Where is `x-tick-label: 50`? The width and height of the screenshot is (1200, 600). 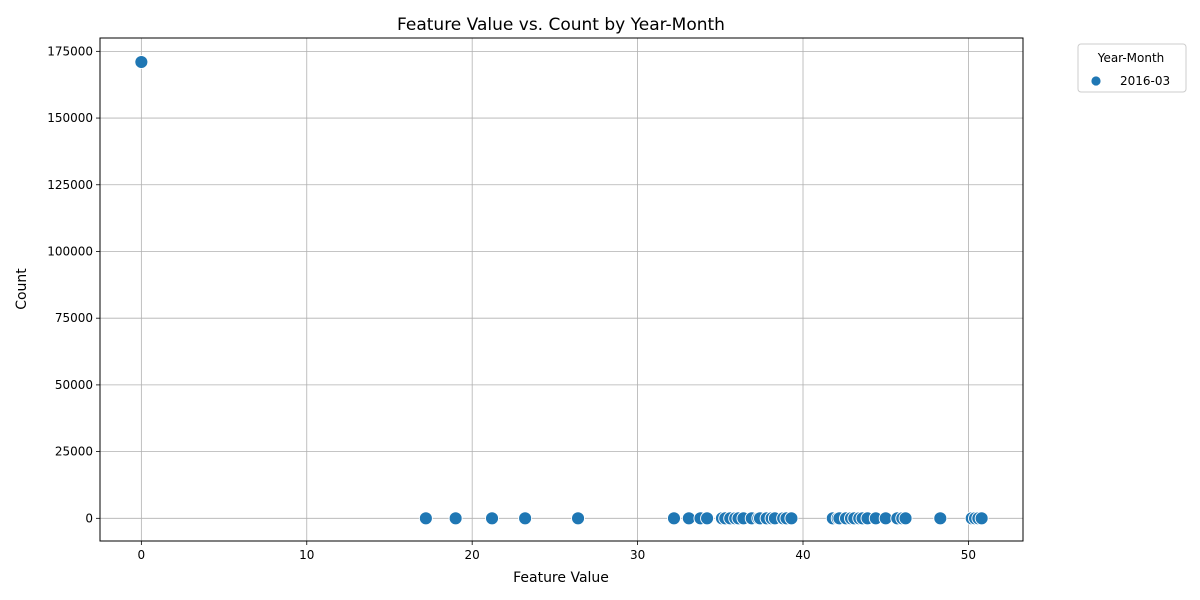
x-tick-label: 50 is located at coordinates (968, 555).